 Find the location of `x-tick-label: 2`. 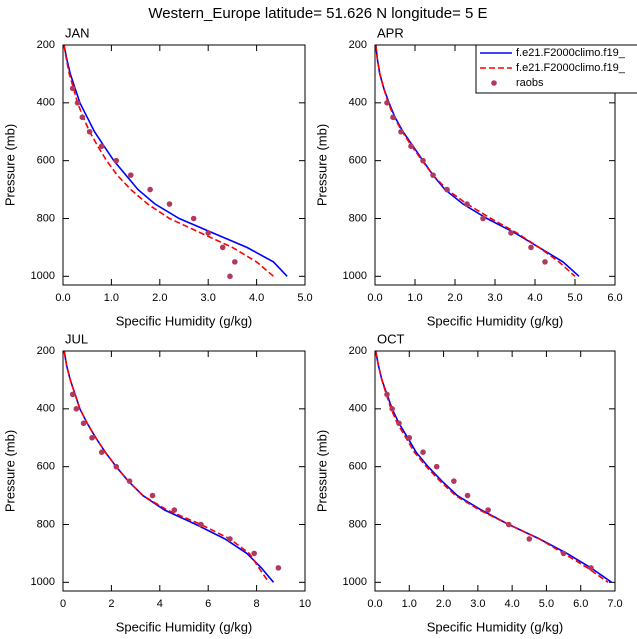

x-tick-label: 2 is located at coordinates (111, 604).